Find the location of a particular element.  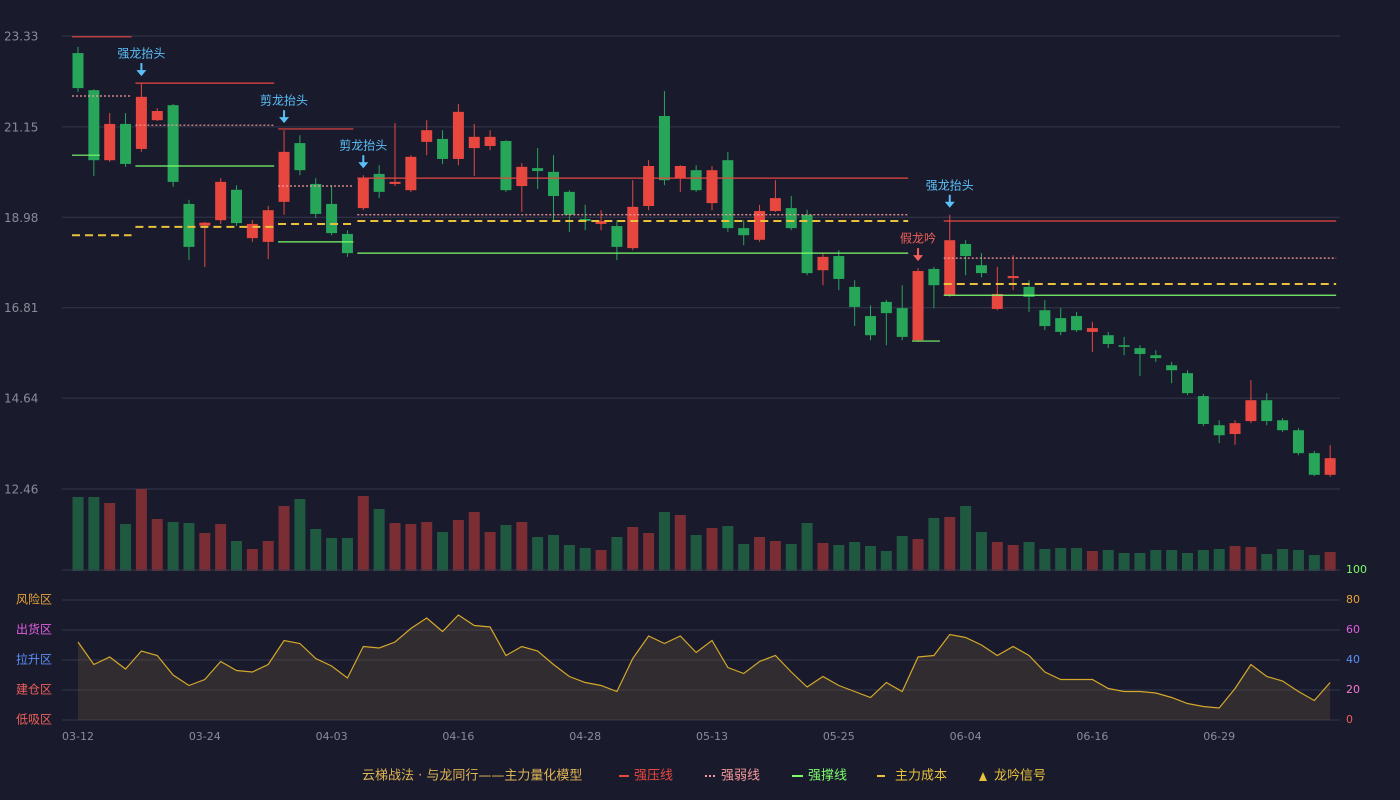

x-tick-label: 03-24 is located at coordinates (205, 736).